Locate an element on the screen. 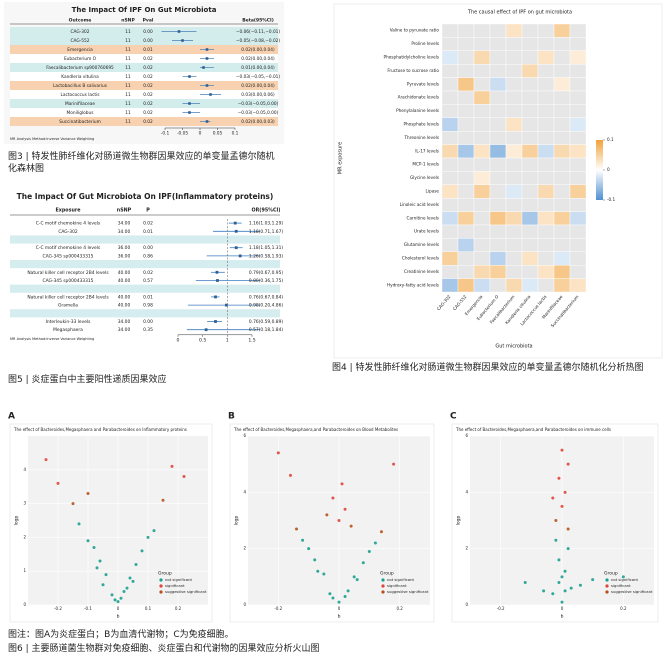 The height and width of the screenshot is (663, 670). cell: 0.01 is located at coordinates (148, 232).